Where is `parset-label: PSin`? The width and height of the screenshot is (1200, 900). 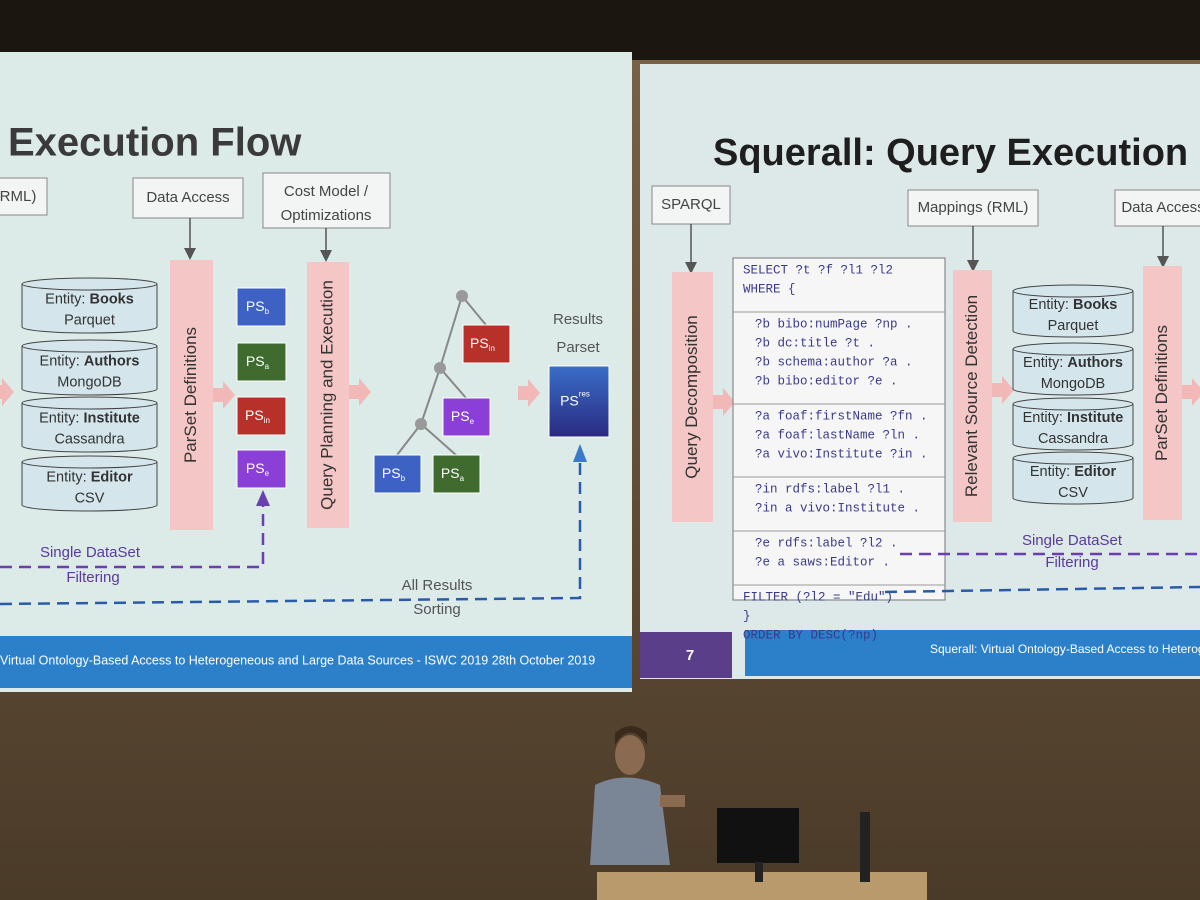
parset-label: PSin is located at coordinates (482, 344).